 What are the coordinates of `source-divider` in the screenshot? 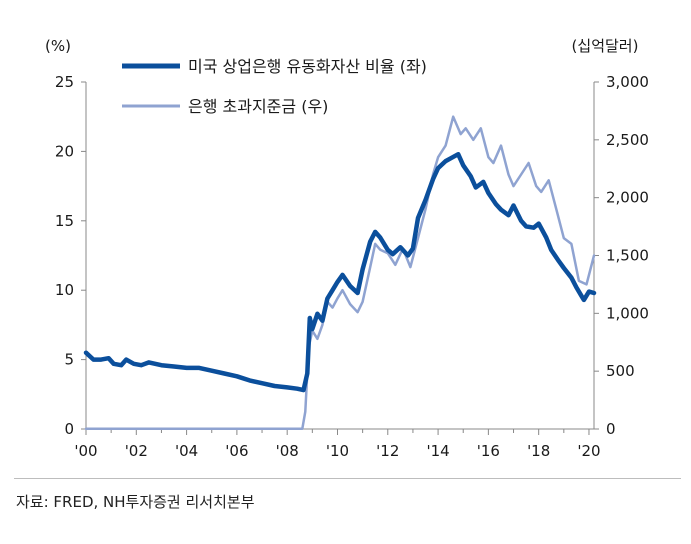 It's located at (347, 478).